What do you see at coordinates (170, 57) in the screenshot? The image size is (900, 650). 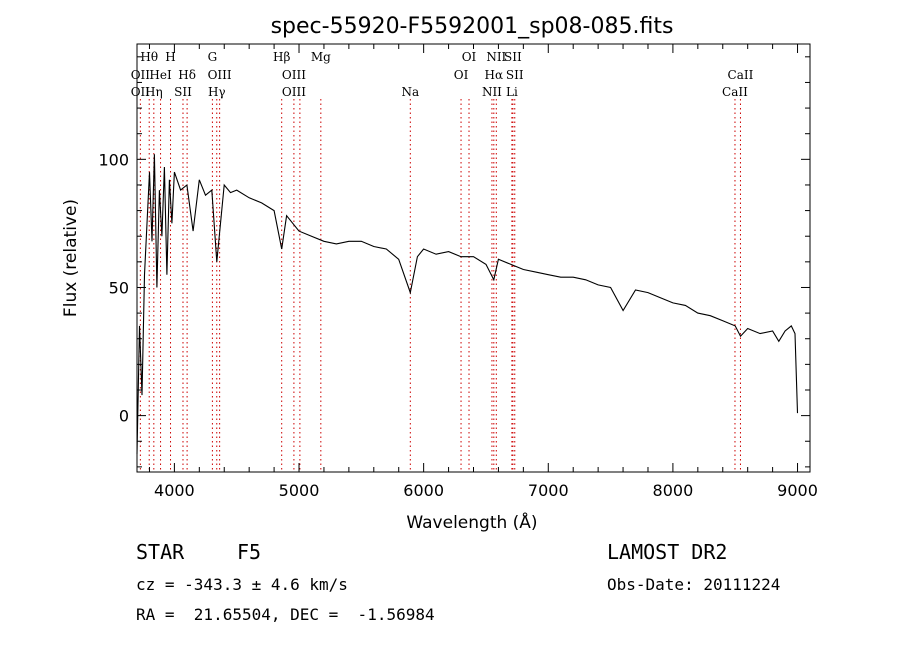 I see `spectral-line-label: H` at bounding box center [170, 57].